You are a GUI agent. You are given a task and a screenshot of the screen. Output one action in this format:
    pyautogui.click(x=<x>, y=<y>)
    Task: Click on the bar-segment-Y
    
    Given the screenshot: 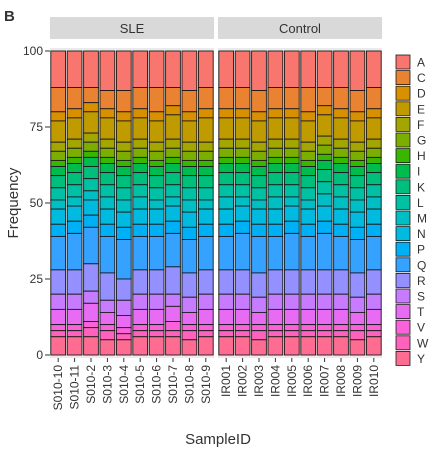 What is the action you would take?
    pyautogui.click(x=156, y=346)
    